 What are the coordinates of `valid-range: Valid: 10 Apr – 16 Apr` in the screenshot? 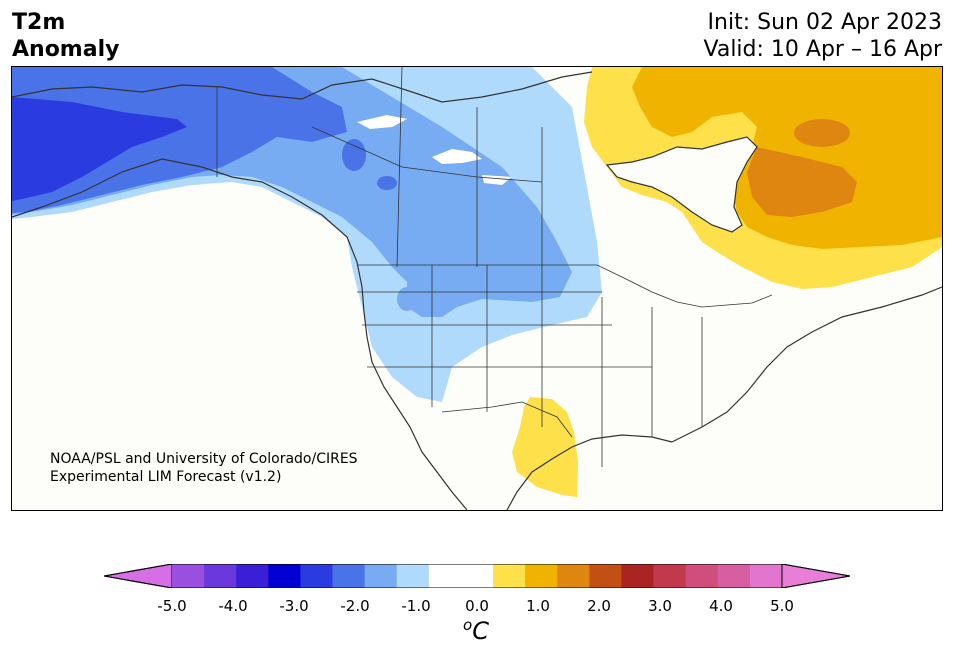 It's located at (823, 49).